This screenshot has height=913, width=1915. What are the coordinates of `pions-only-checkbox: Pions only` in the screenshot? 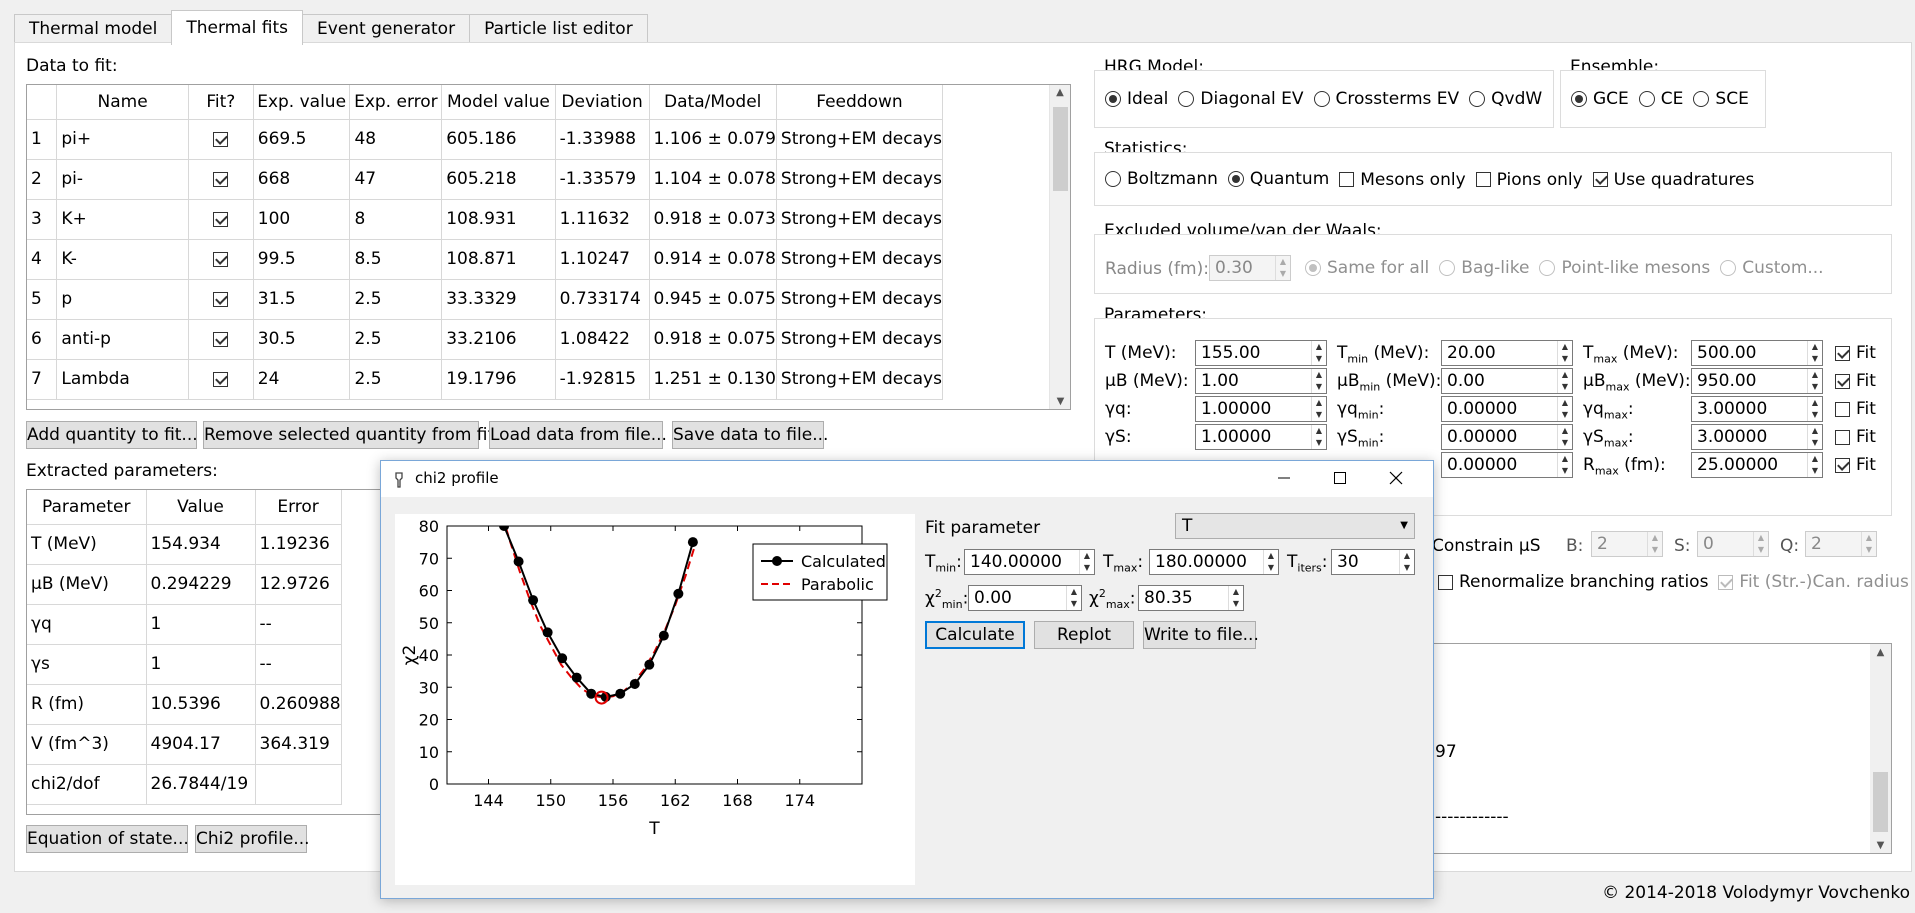 It's located at (1529, 180).